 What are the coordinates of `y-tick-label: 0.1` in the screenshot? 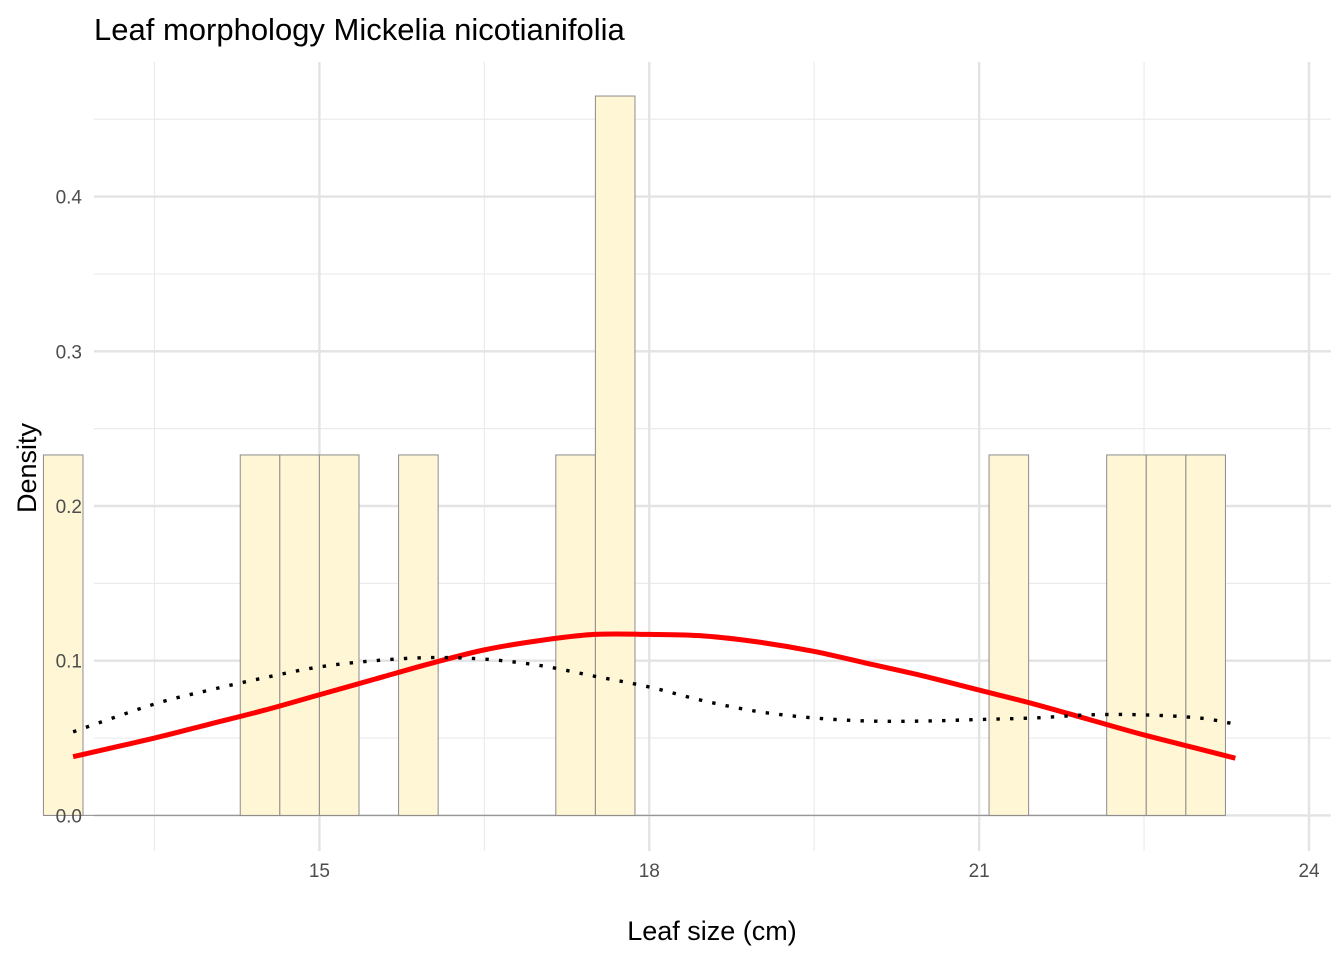 It's located at (69, 662).